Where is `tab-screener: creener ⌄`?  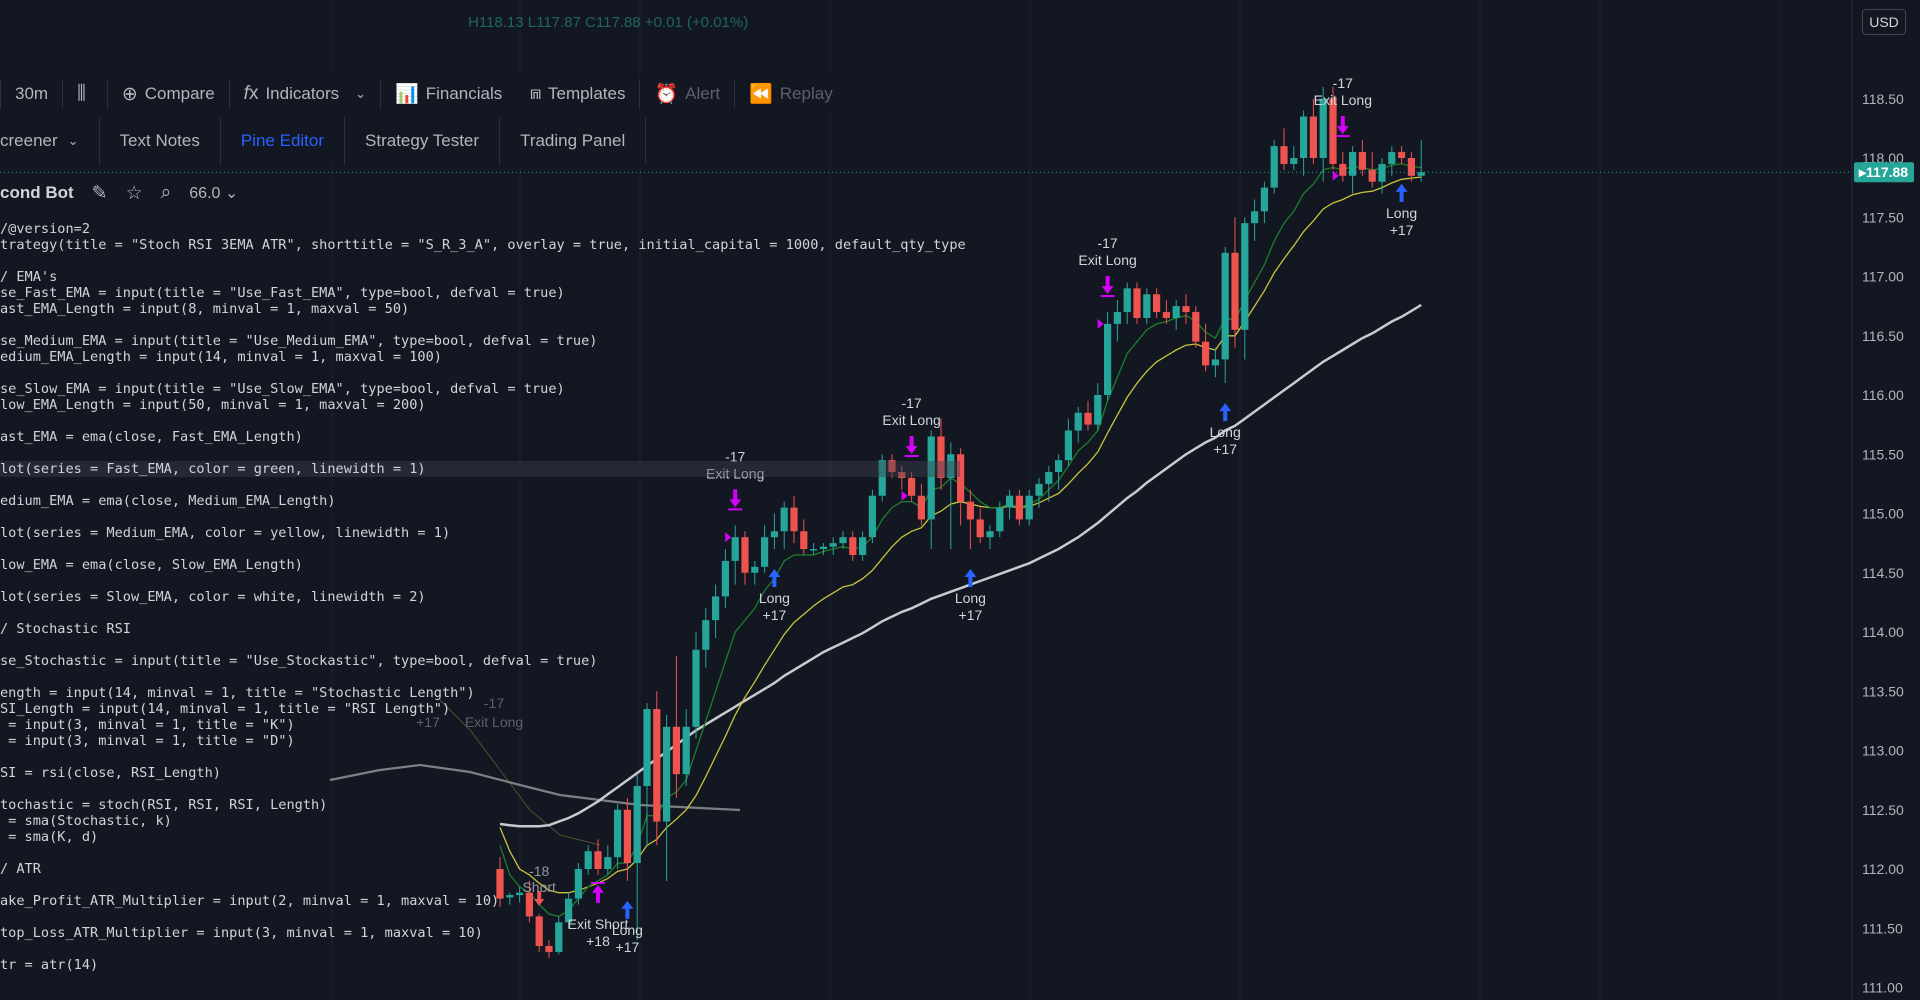
tab-screener: creener ⌄ is located at coordinates (50, 141).